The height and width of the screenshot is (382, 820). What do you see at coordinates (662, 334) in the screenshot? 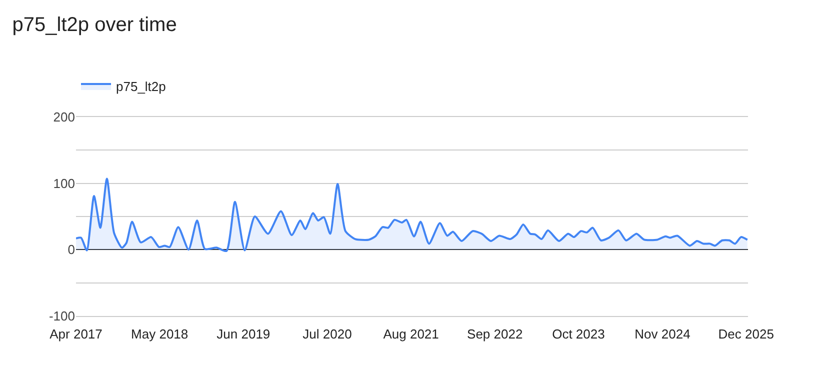
I see `x-tick-label: Nov 2024` at bounding box center [662, 334].